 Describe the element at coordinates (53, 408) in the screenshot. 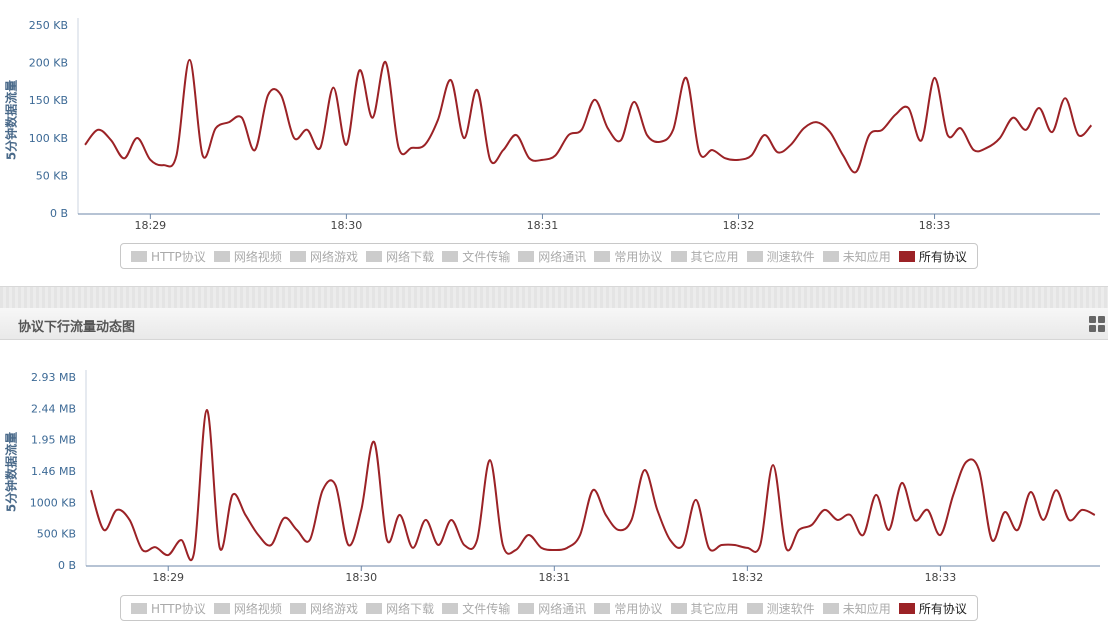

I see `y-tick-label: 2.44 MB` at that location.